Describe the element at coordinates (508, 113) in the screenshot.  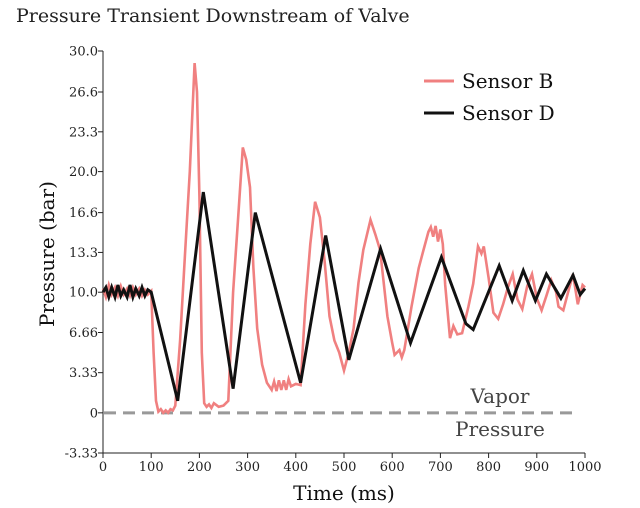
I see `legend-label: Sensor D` at that location.